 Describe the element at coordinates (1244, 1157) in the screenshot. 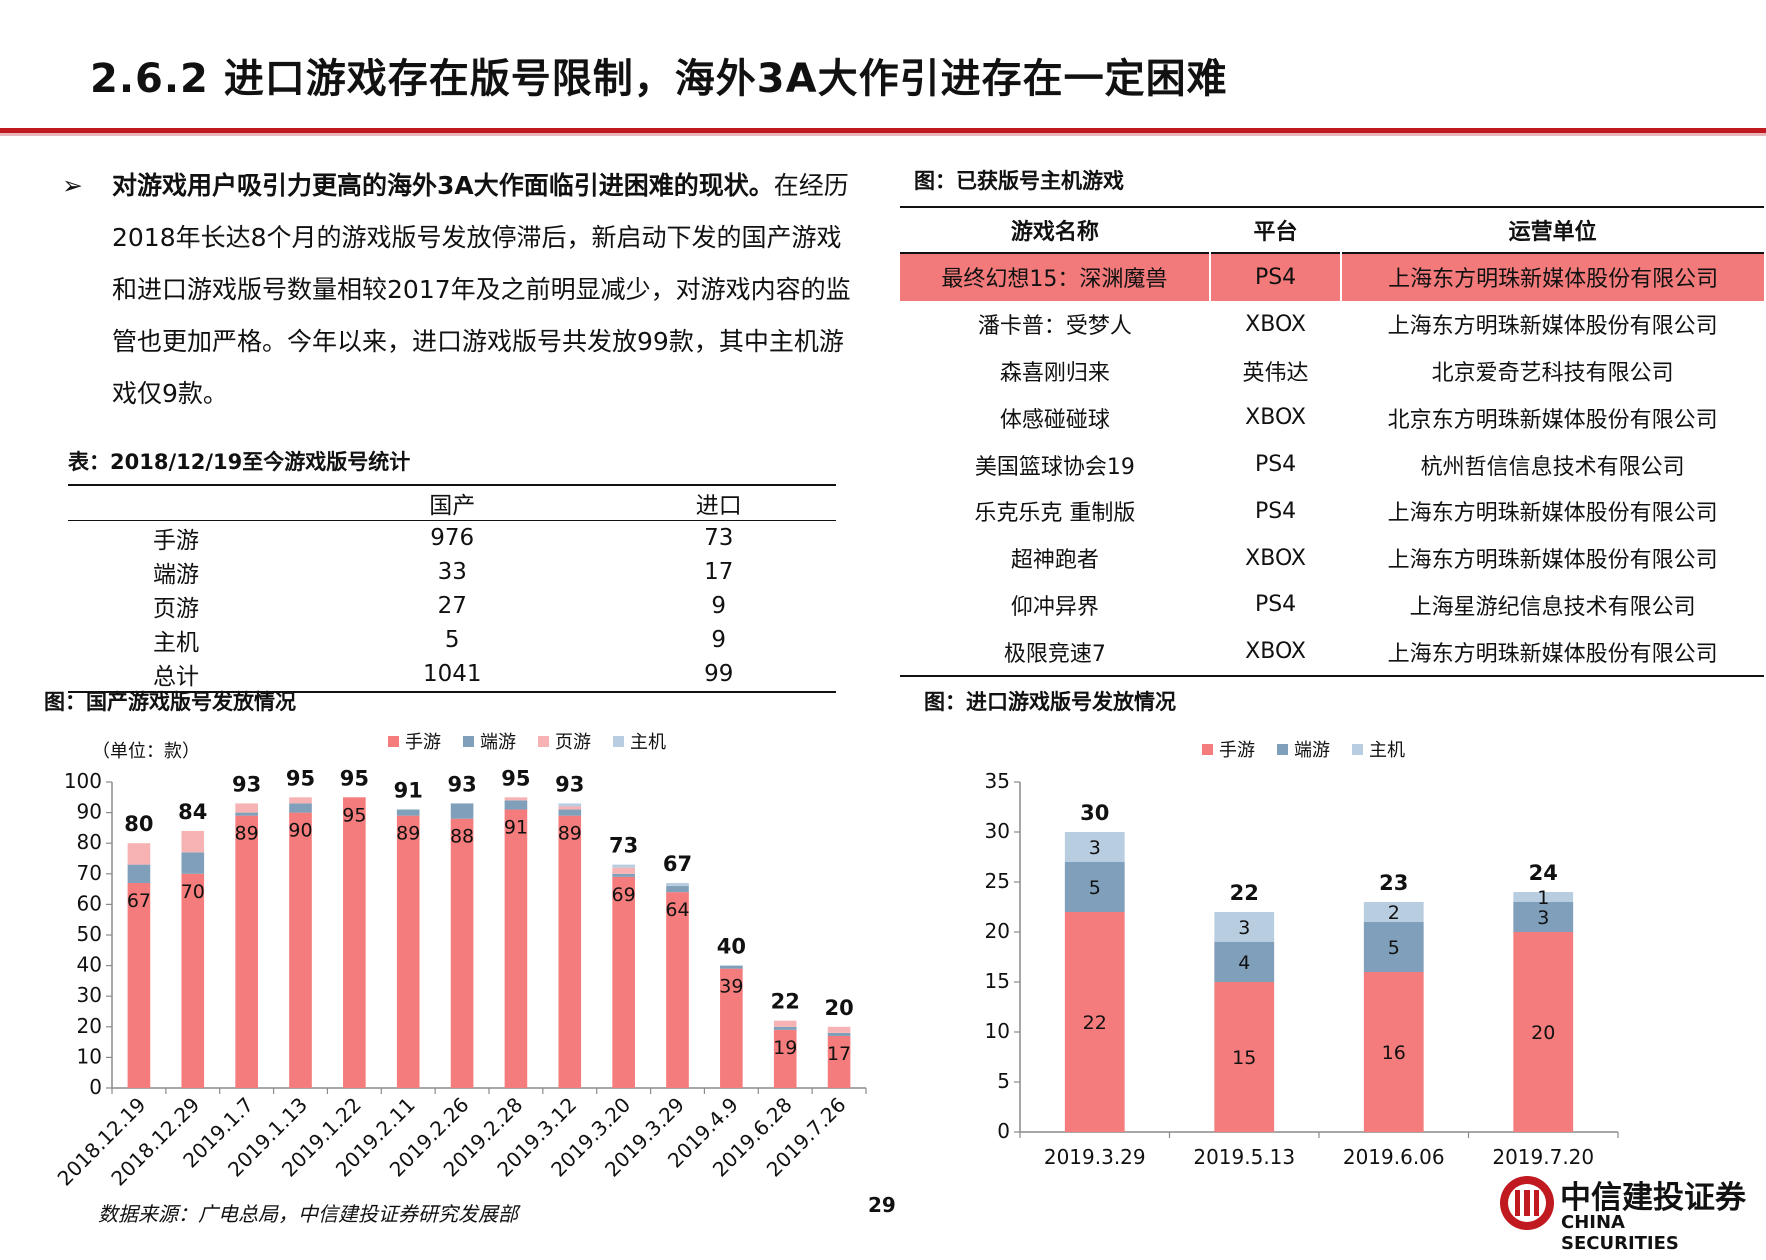

I see `x-tick-label: 2019.5.13` at that location.